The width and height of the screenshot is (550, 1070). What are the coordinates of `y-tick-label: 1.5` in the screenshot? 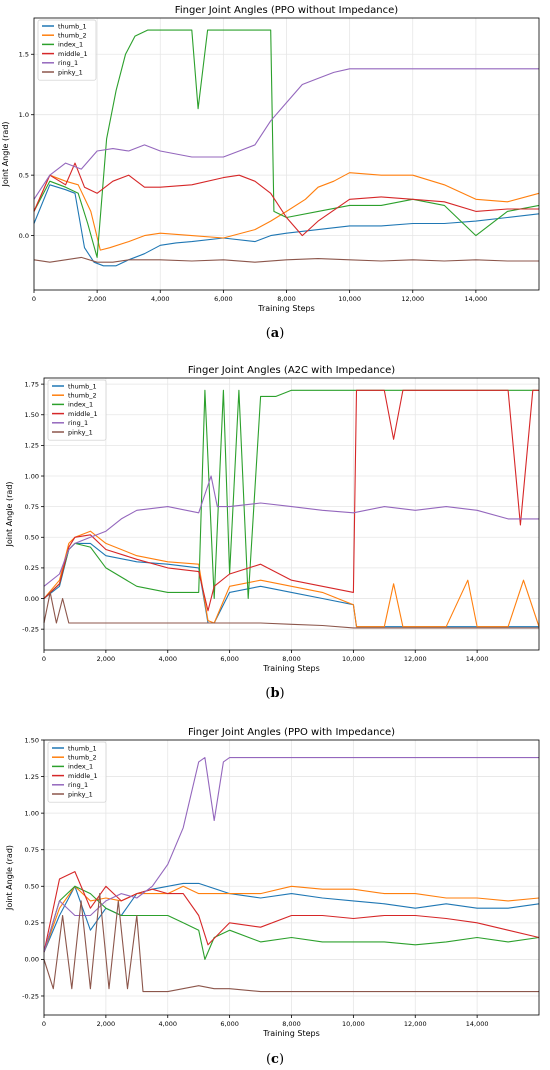 It's located at (24, 55).